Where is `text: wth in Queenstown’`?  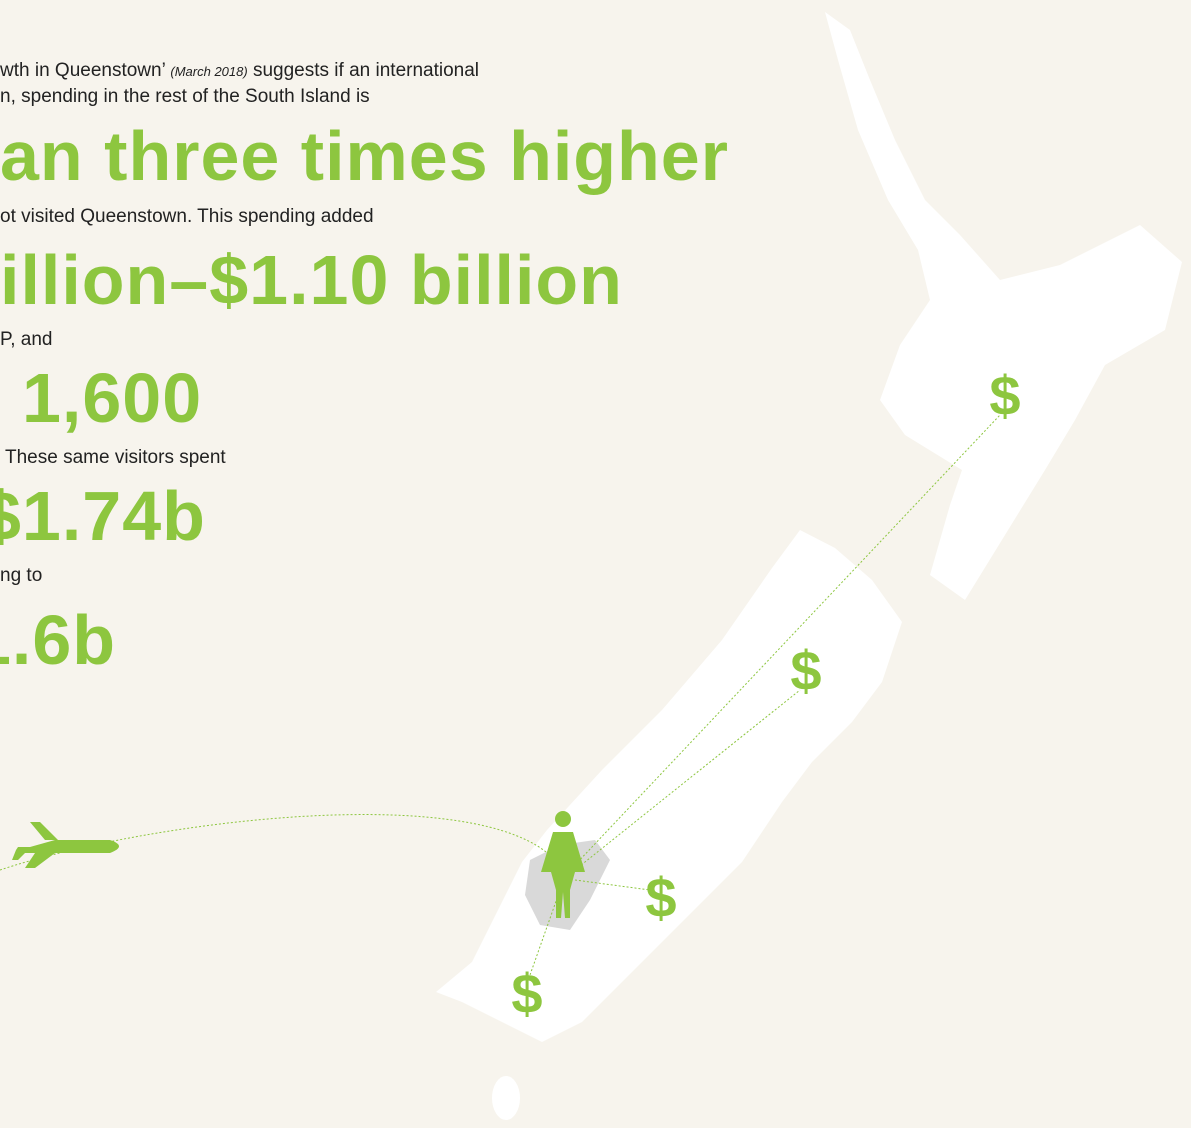
text: wth in Queenstown’ is located at coordinates (85, 70).